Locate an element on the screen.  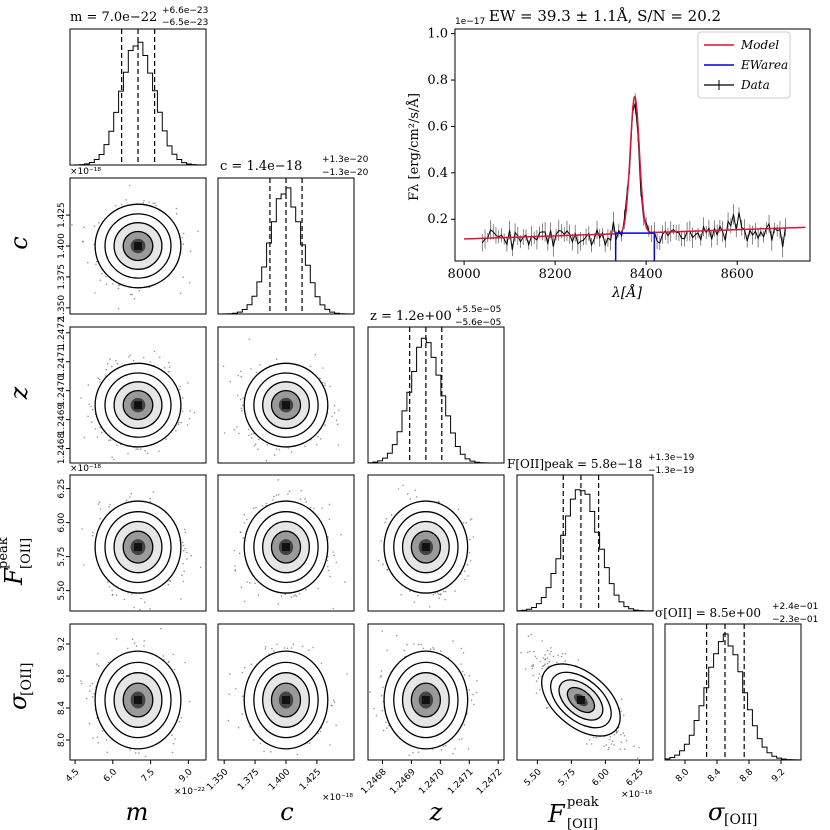
x-axis-label-c: c is located at coordinates (286, 812).